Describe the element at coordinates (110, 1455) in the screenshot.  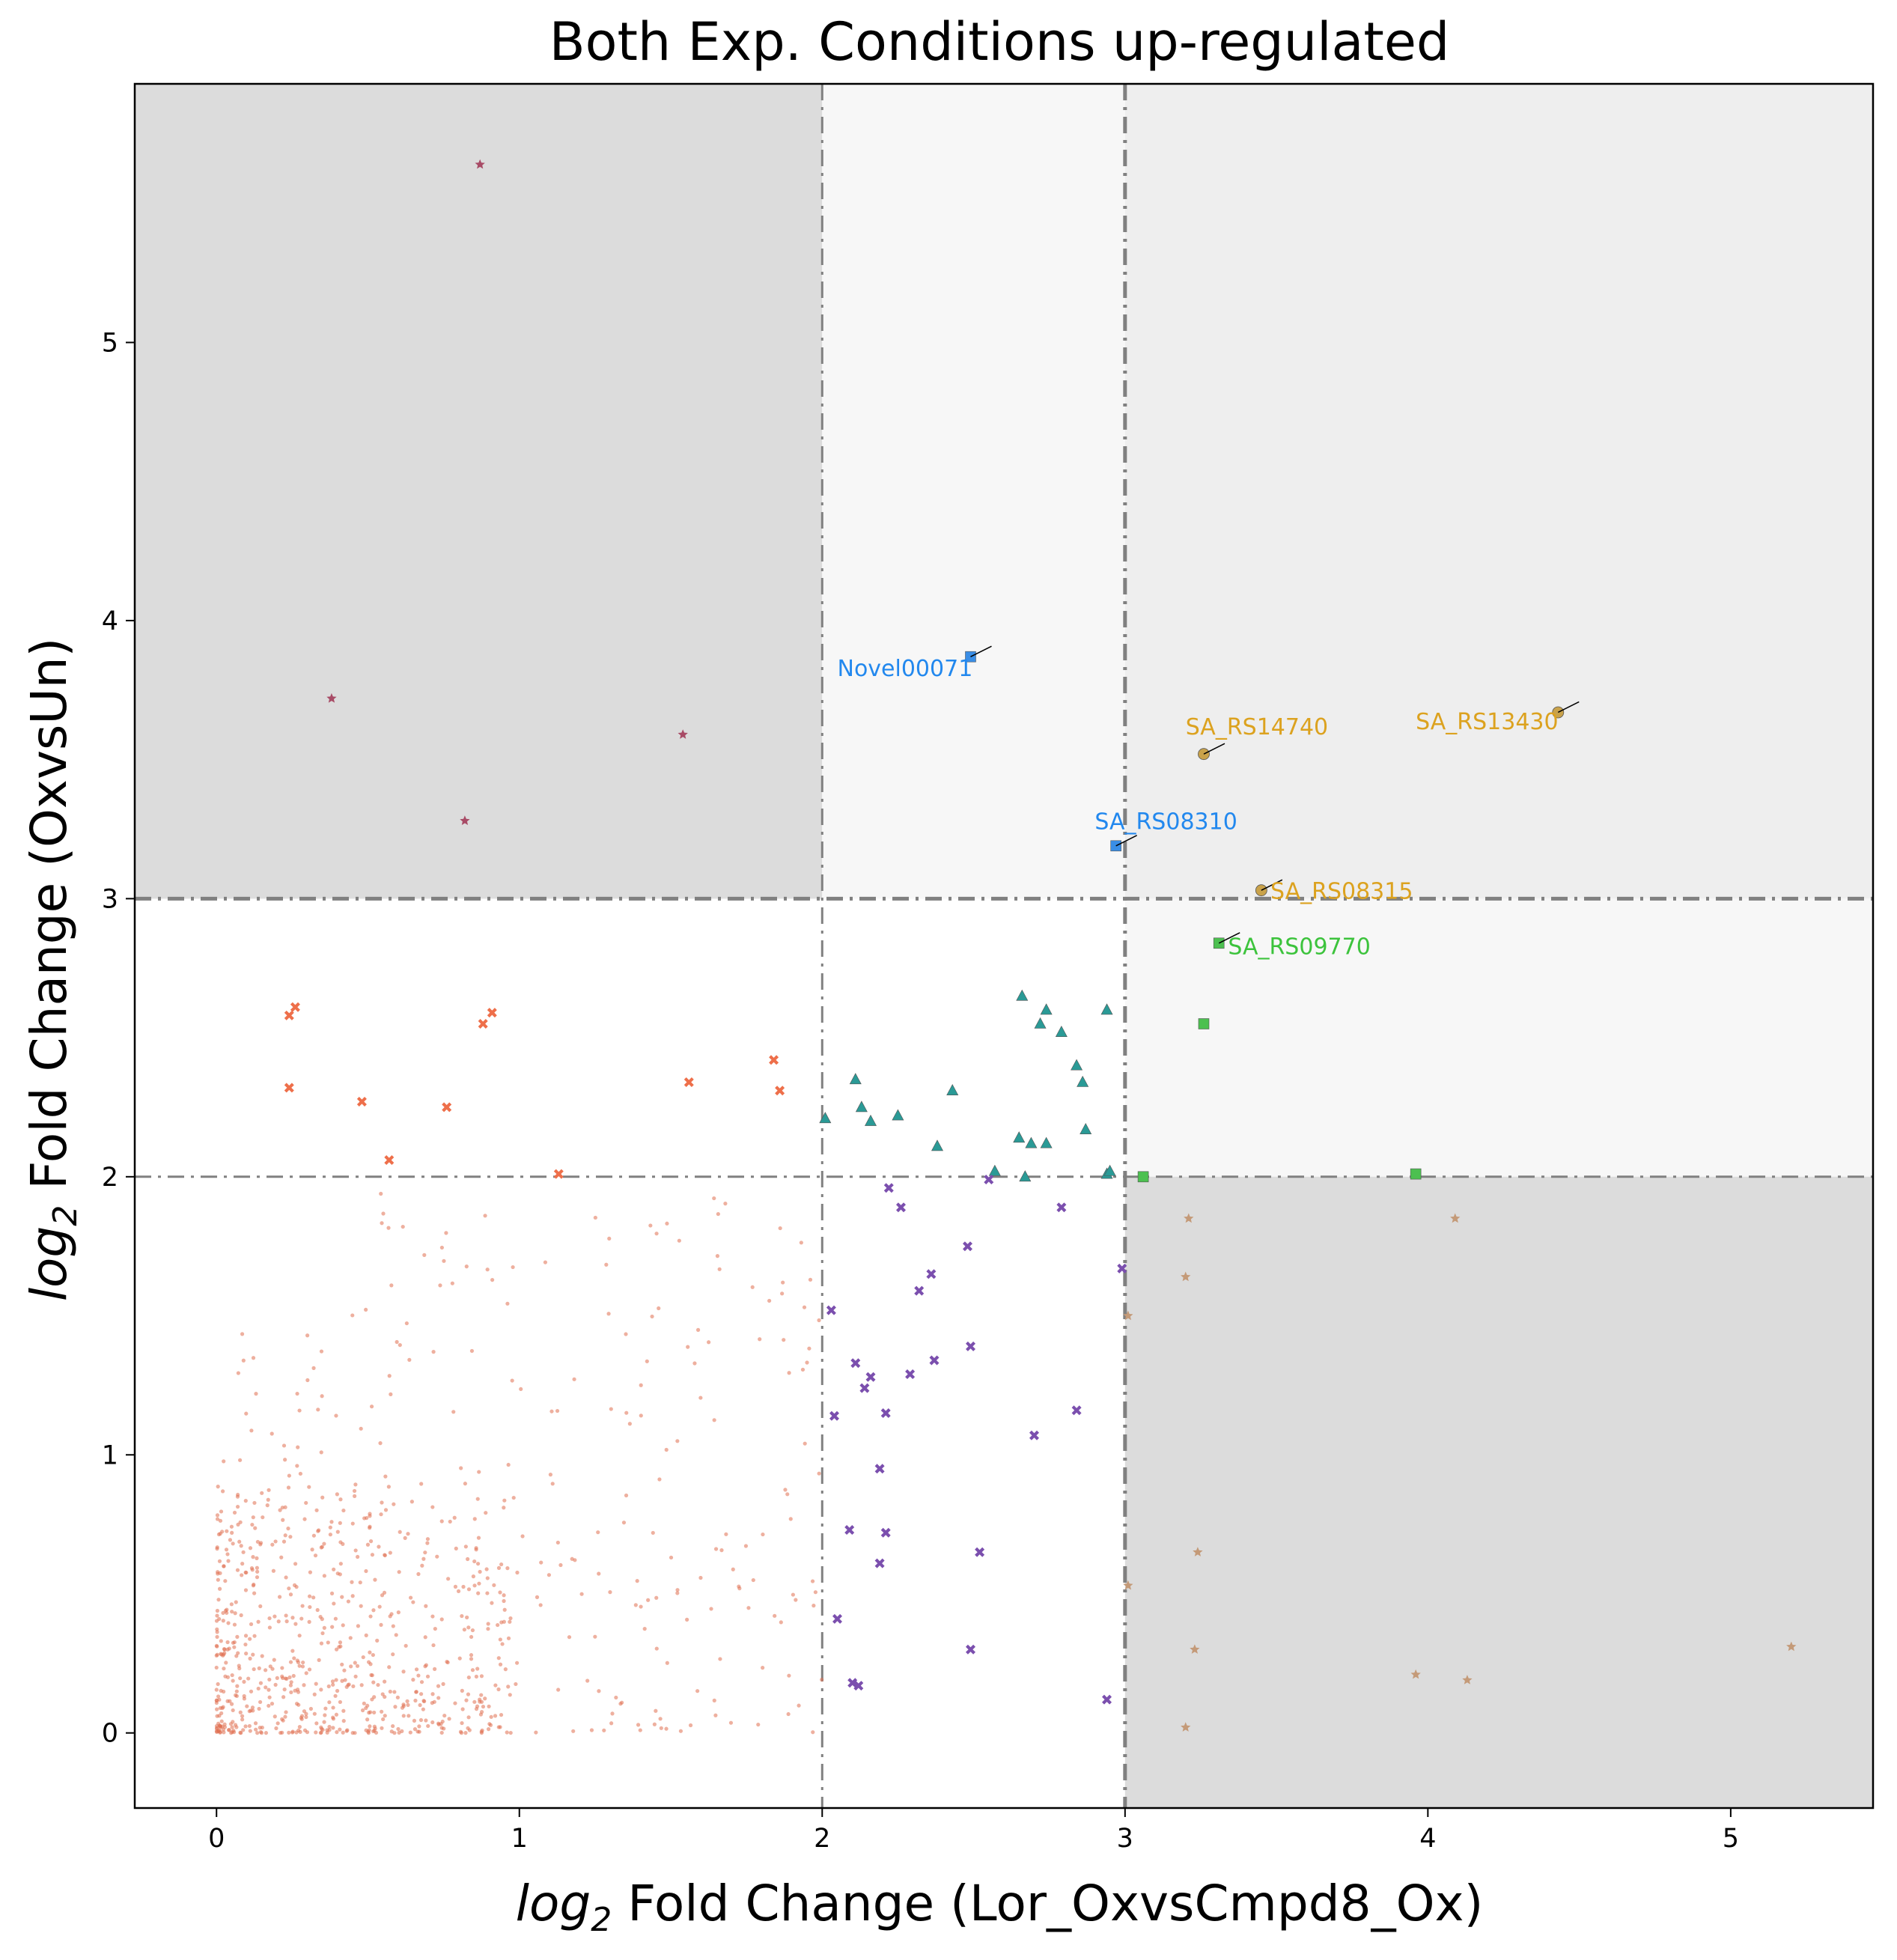
I see `y-tick-label: 1` at that location.